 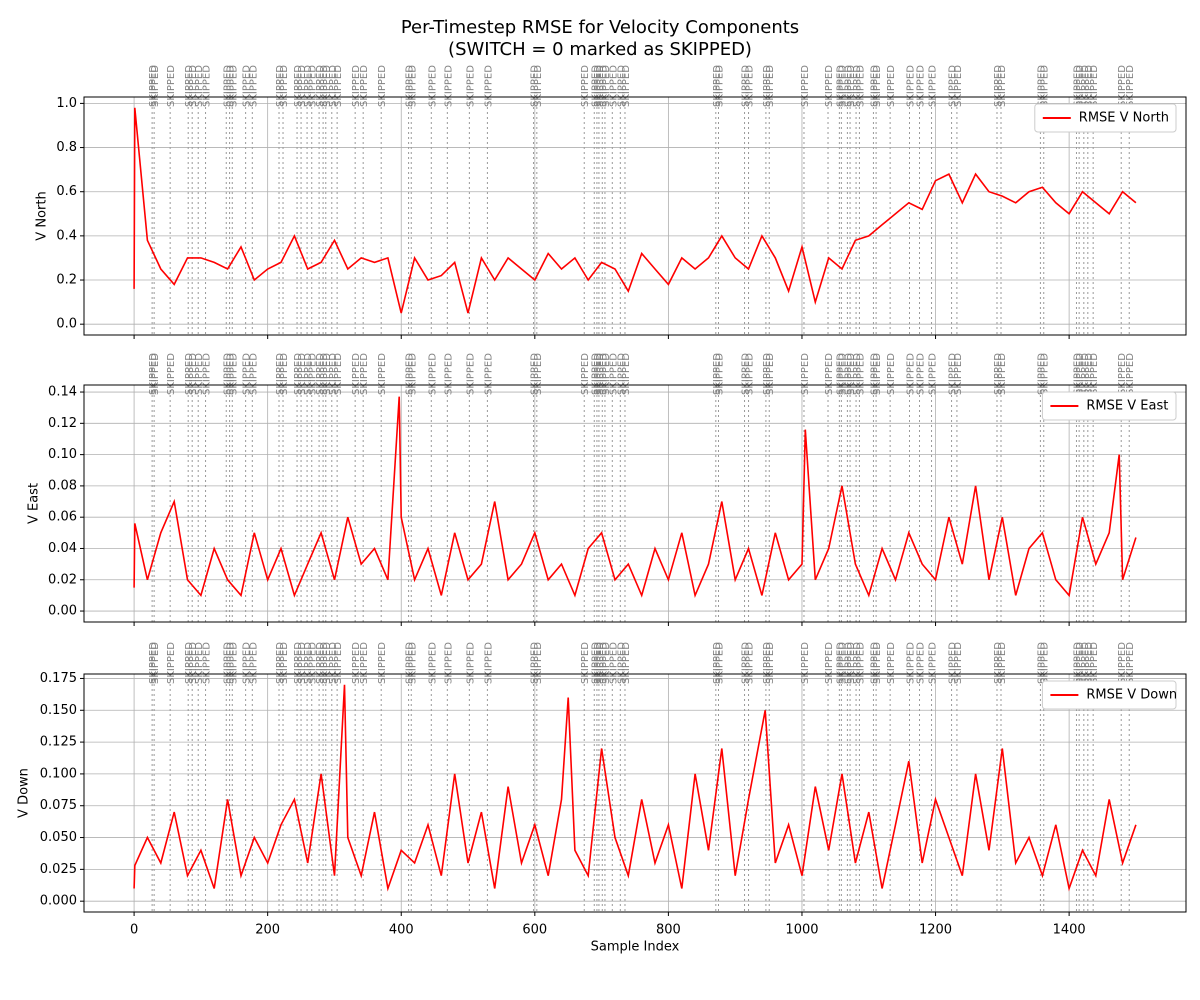 What do you see at coordinates (24, 793) in the screenshot?
I see `y-axis-label: V Down` at bounding box center [24, 793].